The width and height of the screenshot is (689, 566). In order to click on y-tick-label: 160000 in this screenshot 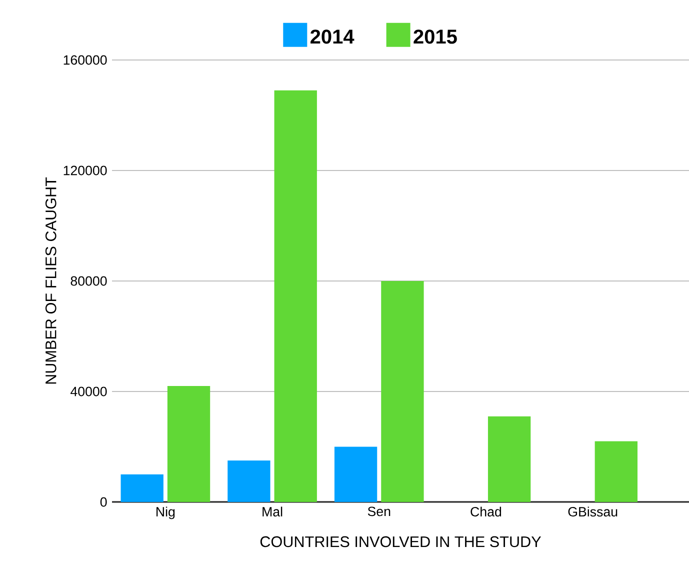, I will do `click(85, 60)`.